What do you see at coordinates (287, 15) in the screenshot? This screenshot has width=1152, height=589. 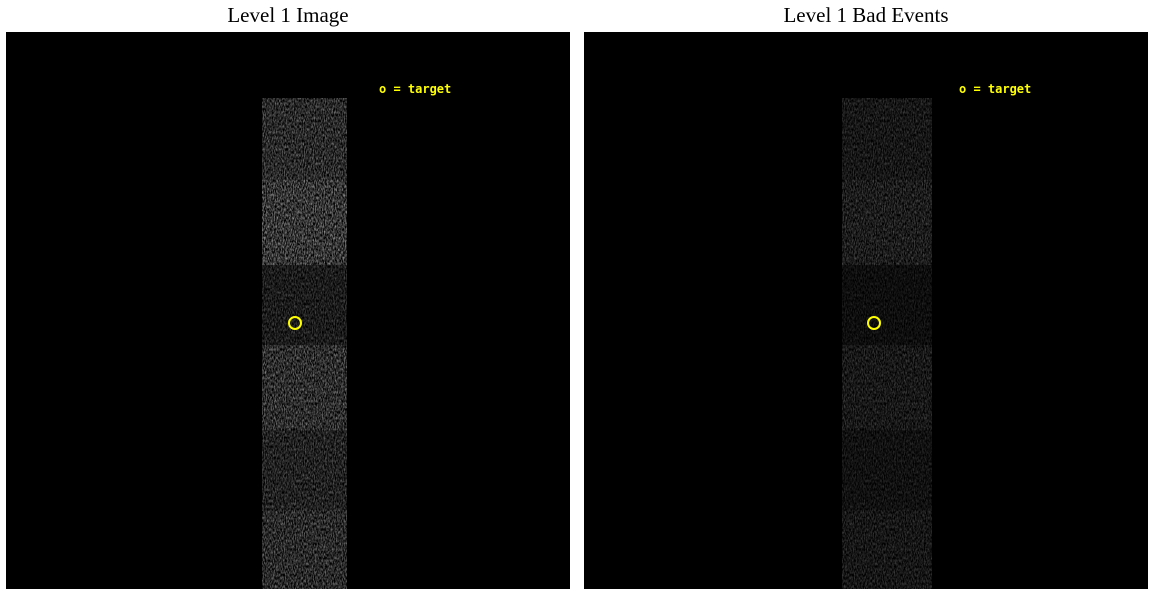 I see `panel-title: Level 1 Image` at bounding box center [287, 15].